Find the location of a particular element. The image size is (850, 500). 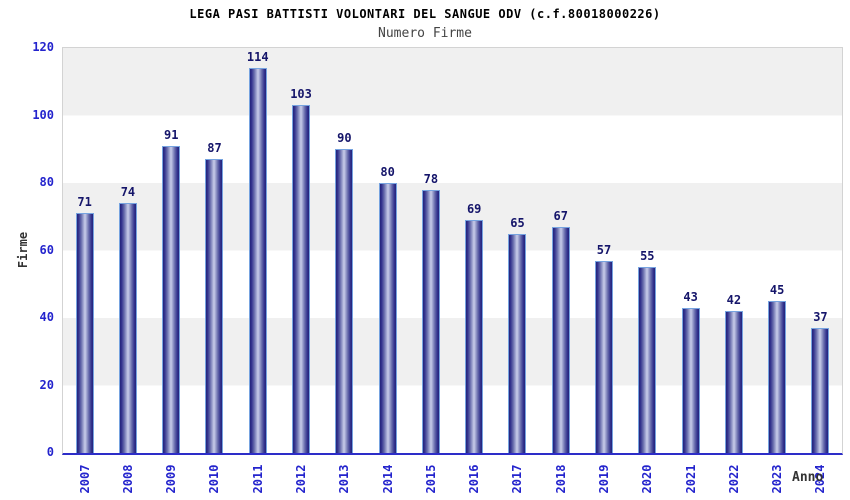

bar-slot: 67 2018 is located at coordinates (560, 270).